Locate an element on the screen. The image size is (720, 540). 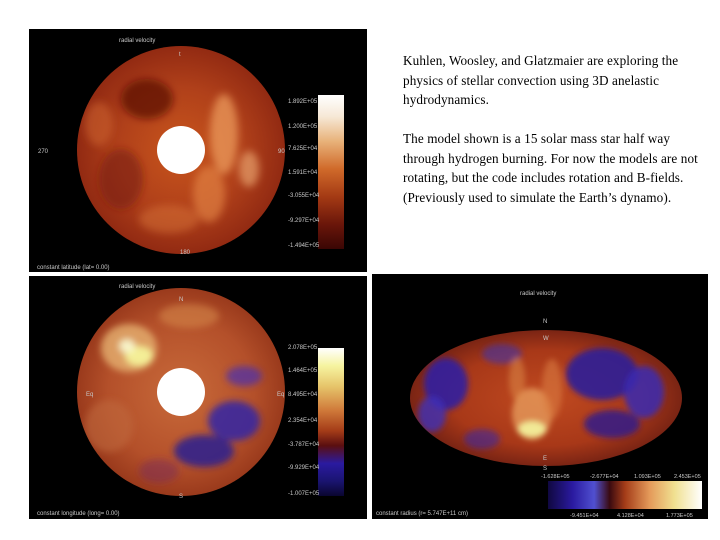
label-left: 270 is located at coordinates (43, 152).